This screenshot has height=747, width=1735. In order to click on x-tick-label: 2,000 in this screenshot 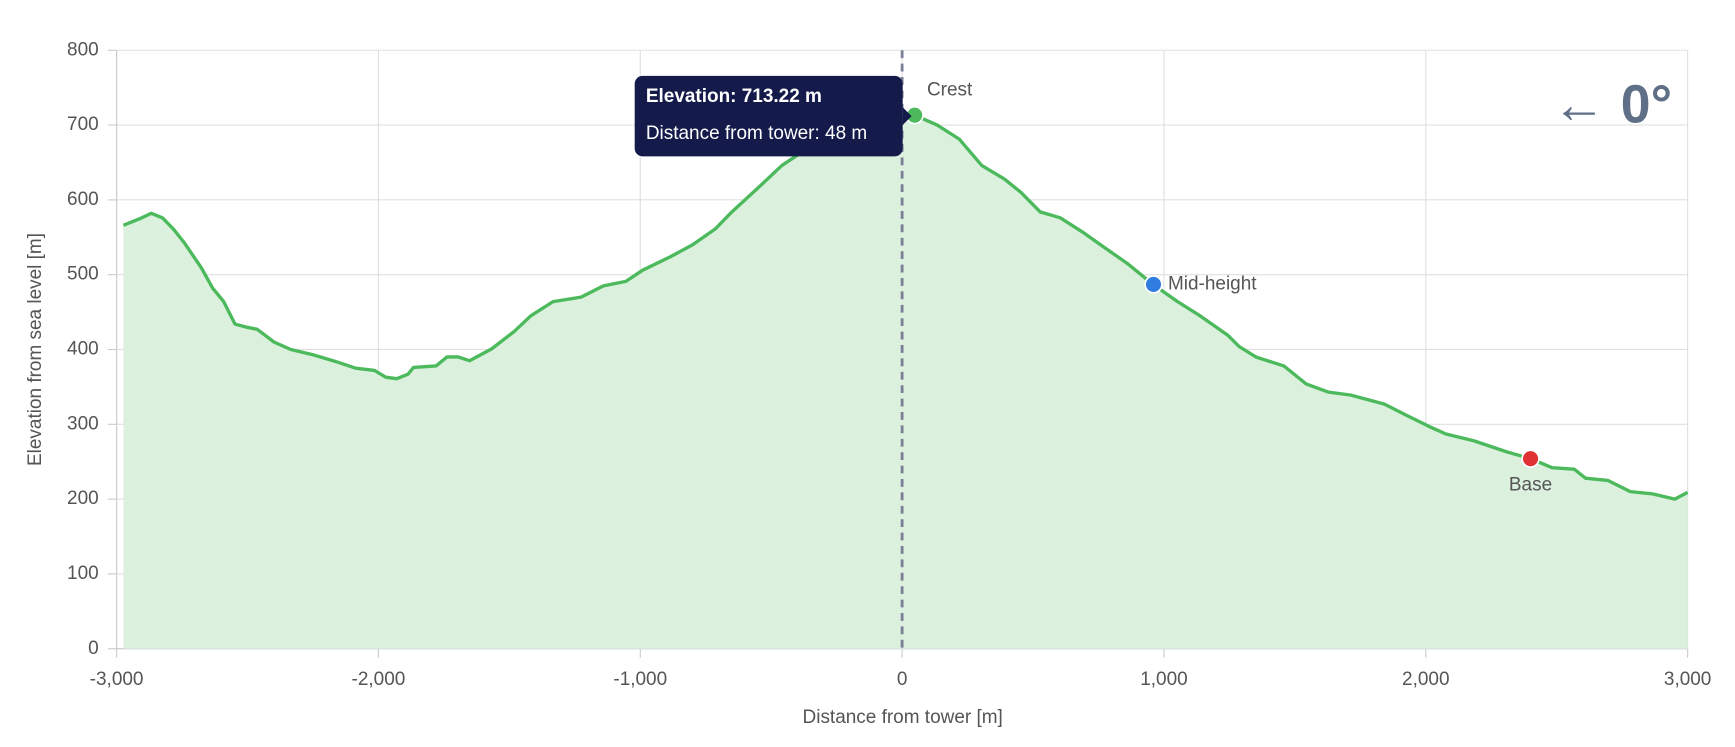, I will do `click(1425, 679)`.